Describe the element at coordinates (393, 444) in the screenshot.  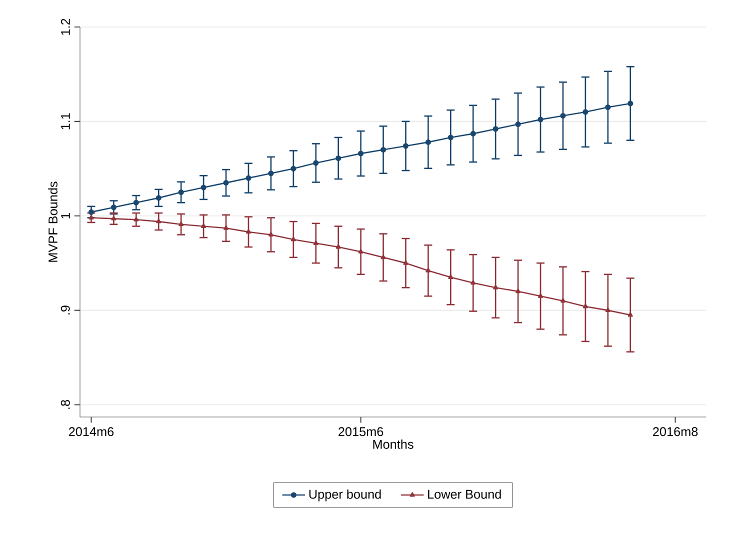
I see `x-axis-title: Months` at that location.